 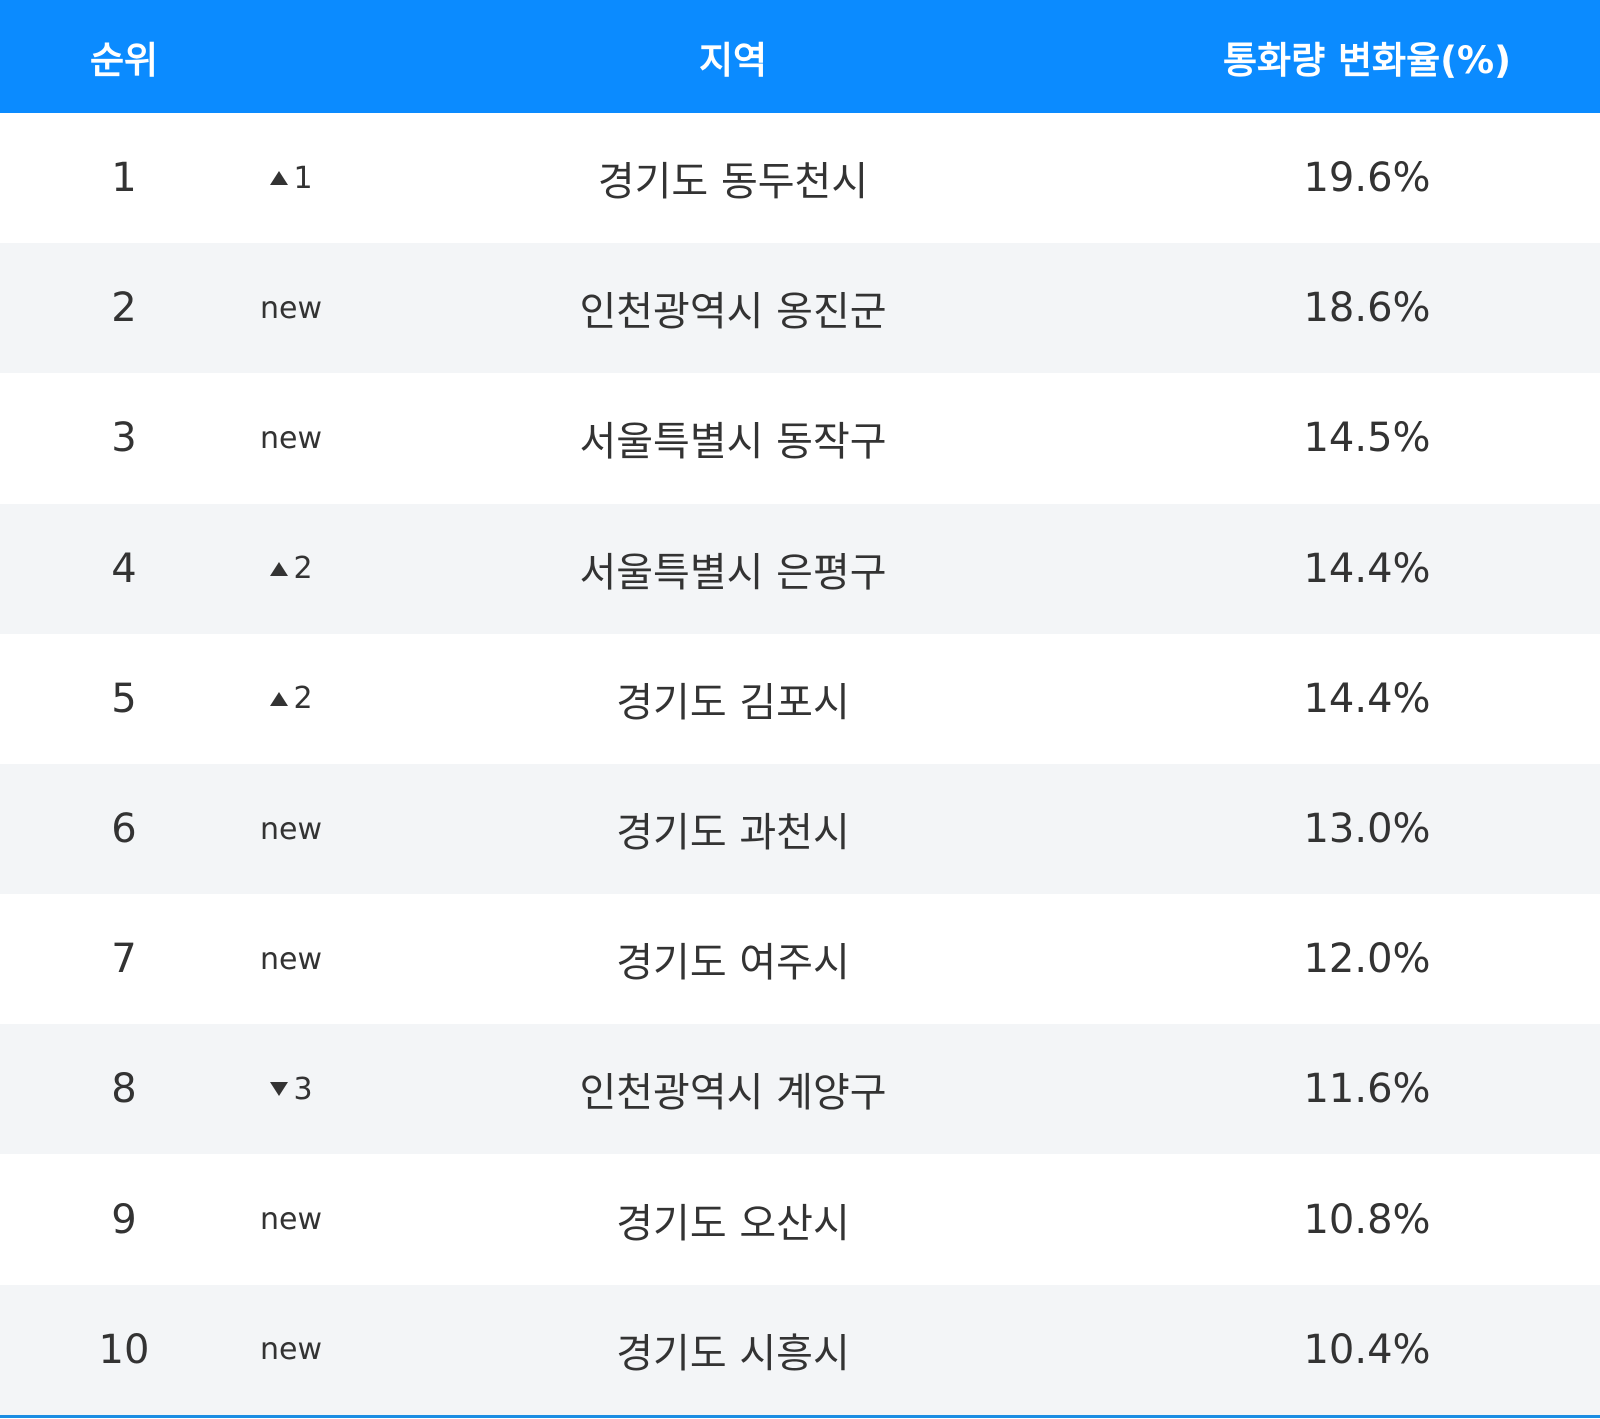 I want to click on table-row: 5 2 경기도 김포시 14.4%, so click(x=800, y=699).